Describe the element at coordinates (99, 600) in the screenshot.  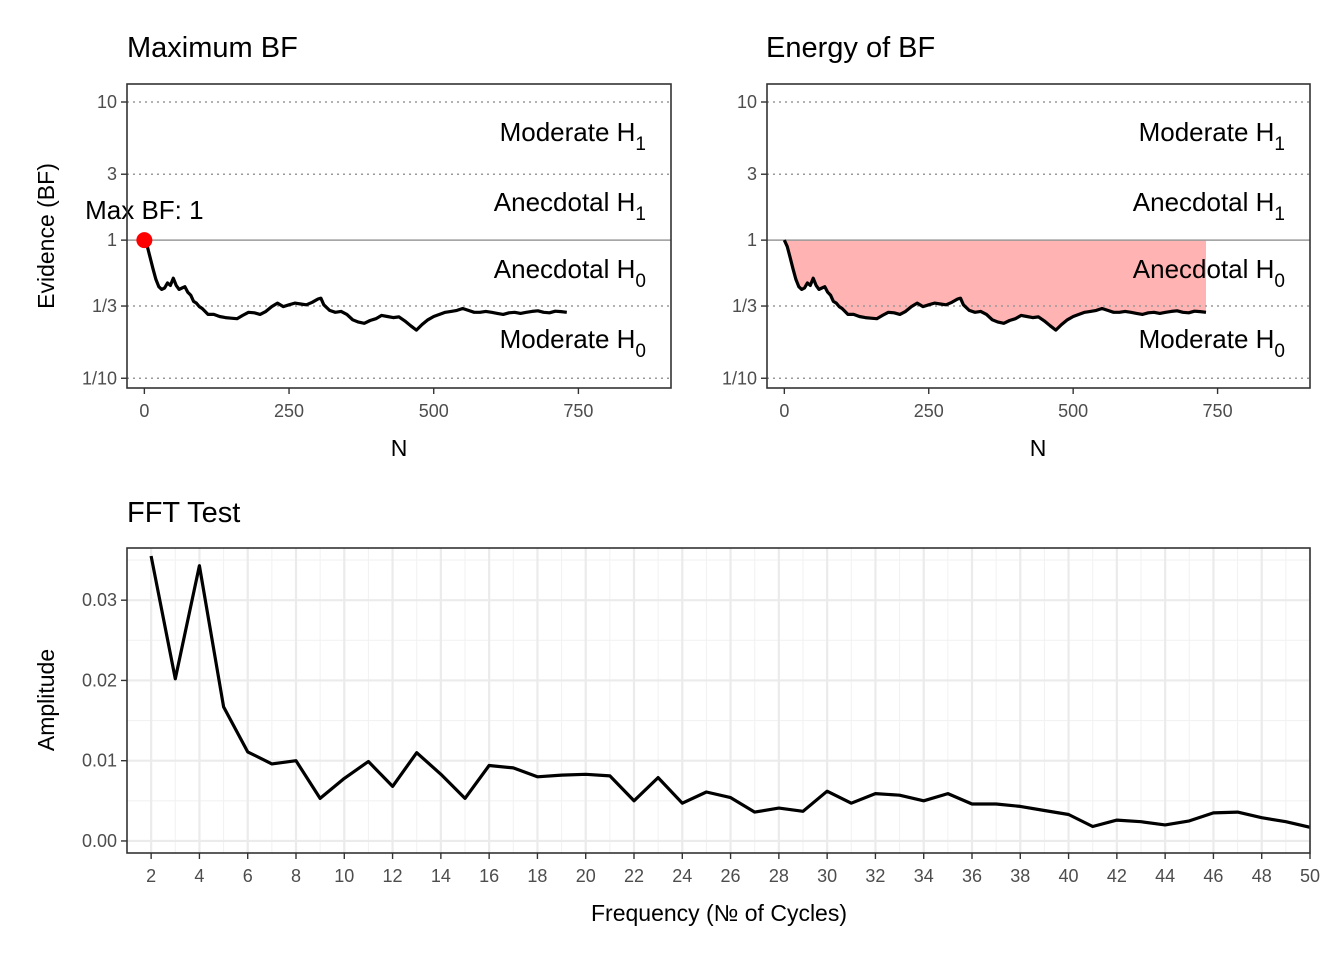
I see `y-tick-label: 0.03` at that location.